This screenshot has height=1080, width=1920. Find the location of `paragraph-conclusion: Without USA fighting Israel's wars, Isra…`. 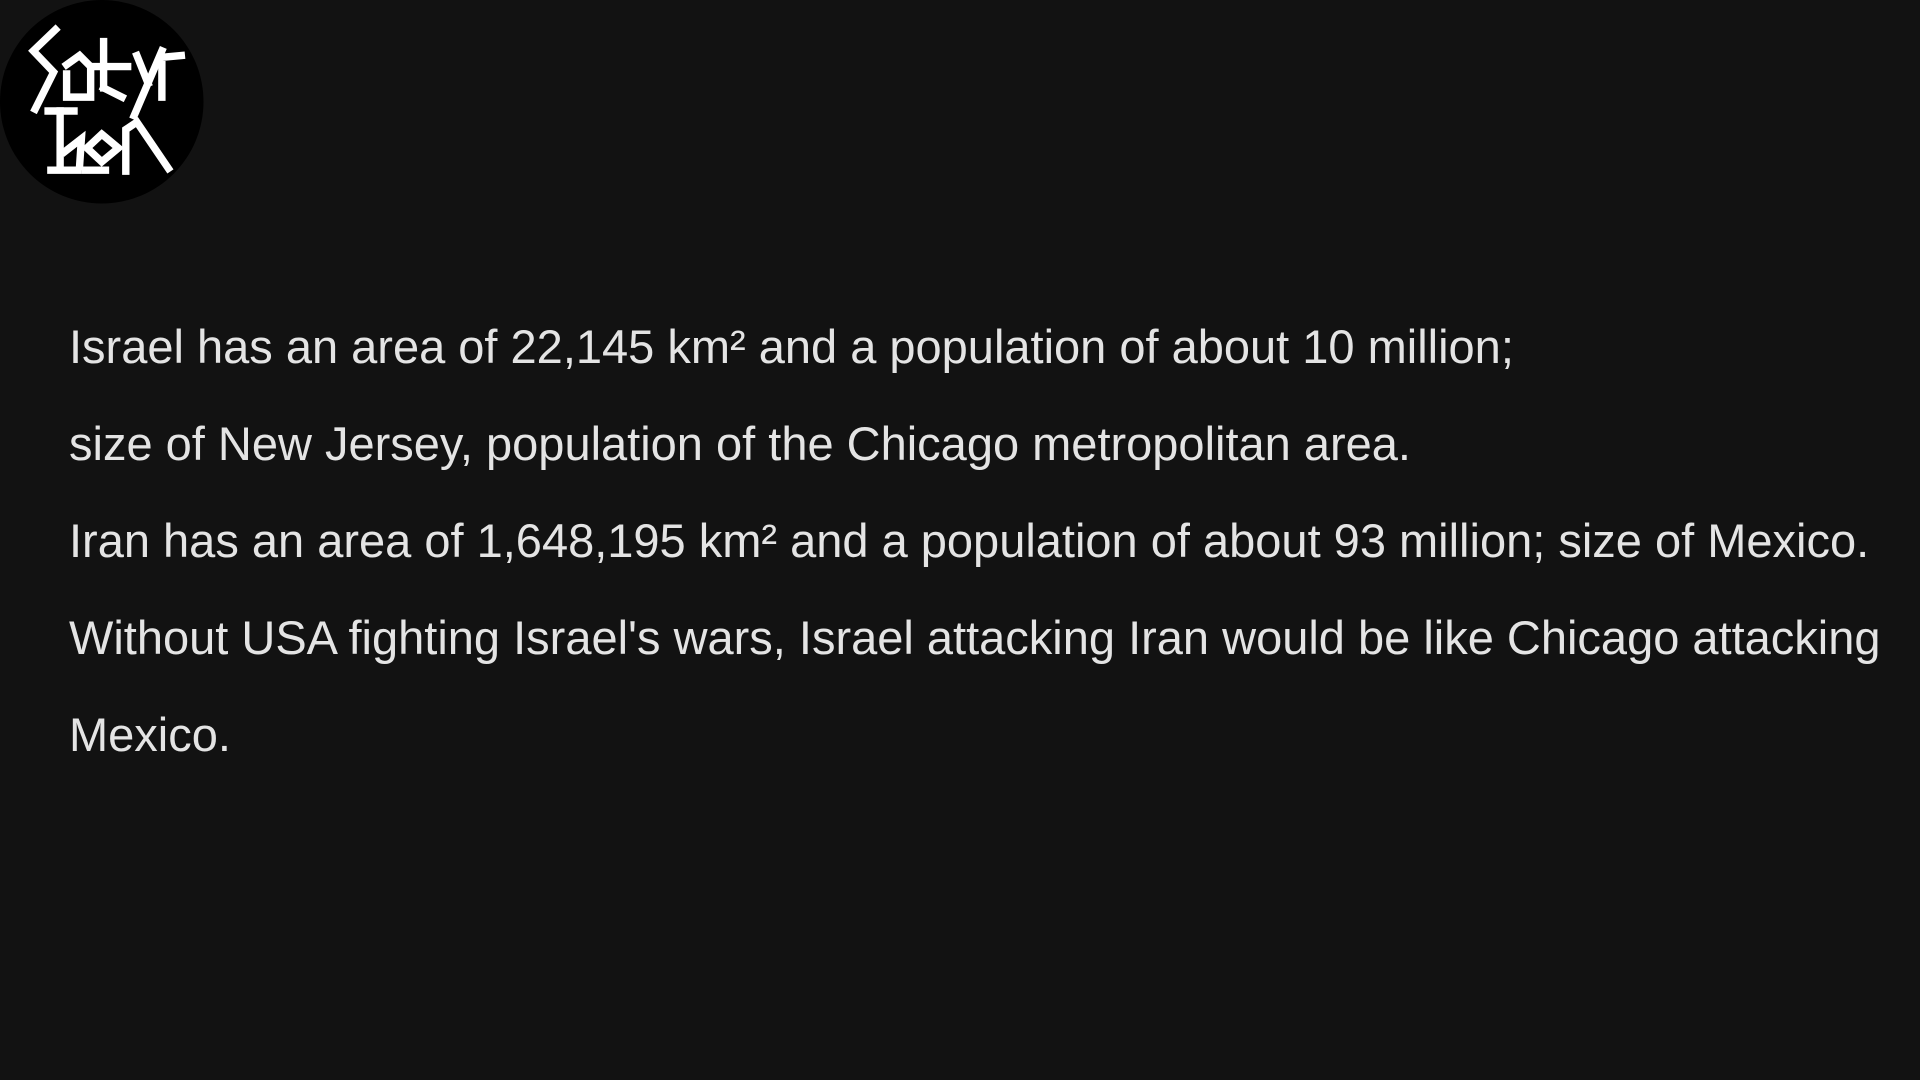

paragraph-conclusion: Without USA fighting Israel's wars, Isra… is located at coordinates (975, 686).